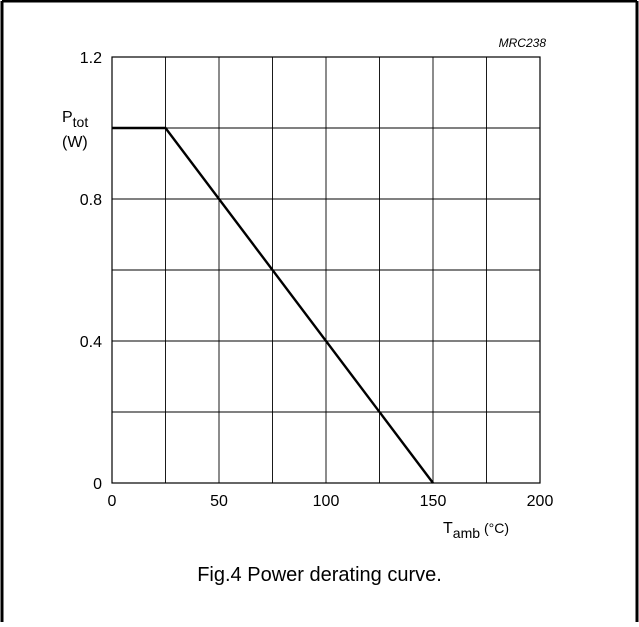  What do you see at coordinates (523, 43) in the screenshot?
I see `figure-code: MRC238` at bounding box center [523, 43].